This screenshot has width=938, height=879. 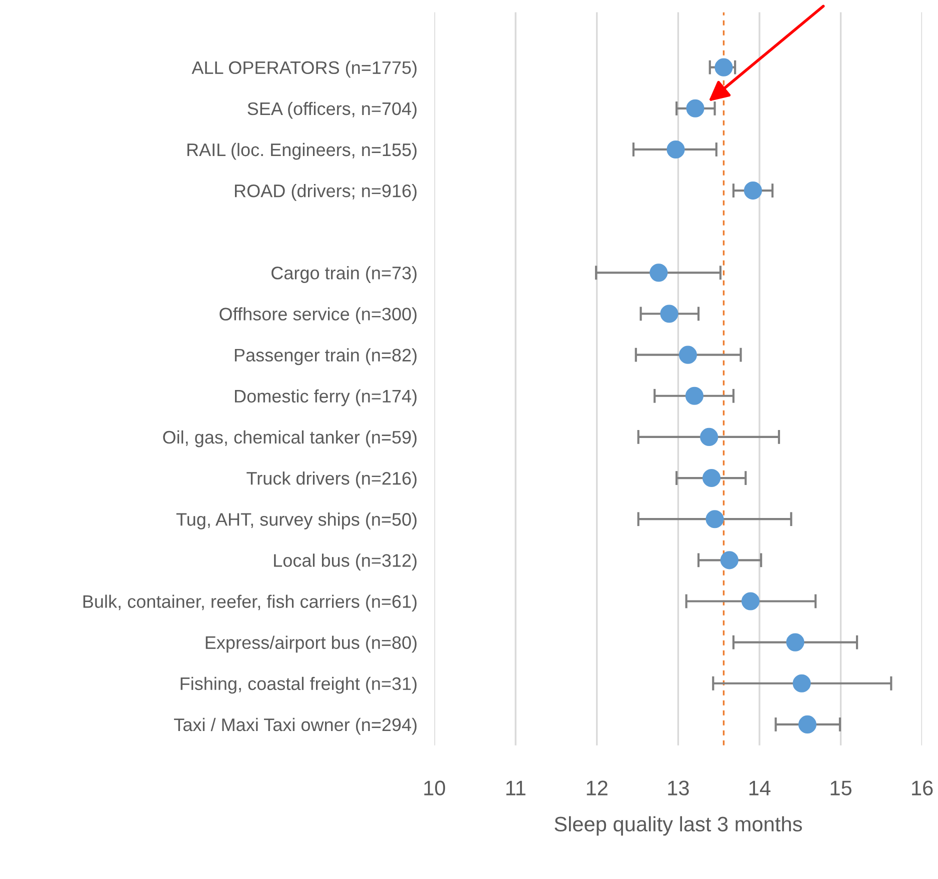 What do you see at coordinates (678, 826) in the screenshot?
I see `x-axis-title: Sleep quality last 3 months` at bounding box center [678, 826].